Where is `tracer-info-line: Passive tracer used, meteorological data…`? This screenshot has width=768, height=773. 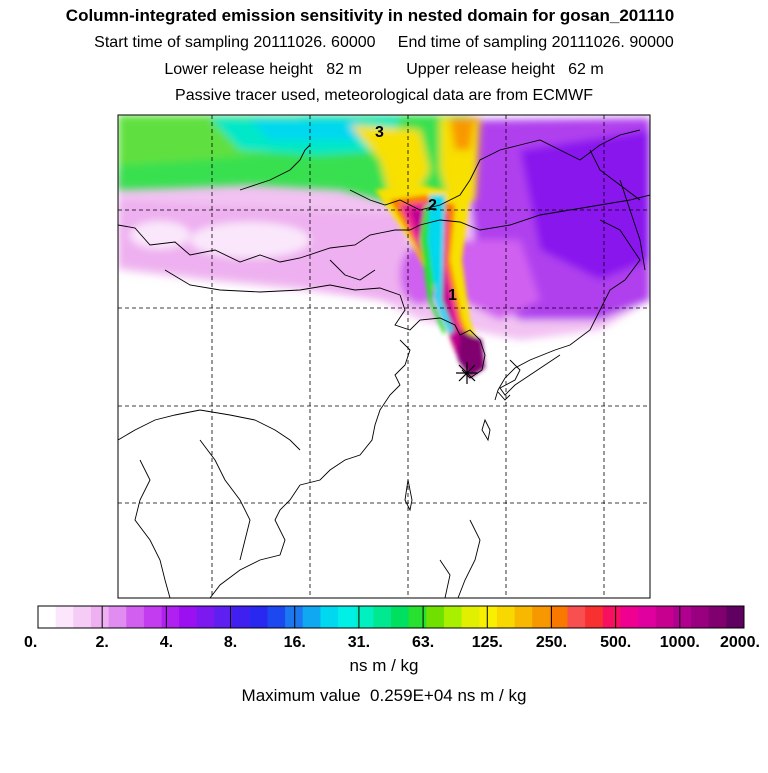
tracer-info-line: Passive tracer used, meteorological data… is located at coordinates (384, 95).